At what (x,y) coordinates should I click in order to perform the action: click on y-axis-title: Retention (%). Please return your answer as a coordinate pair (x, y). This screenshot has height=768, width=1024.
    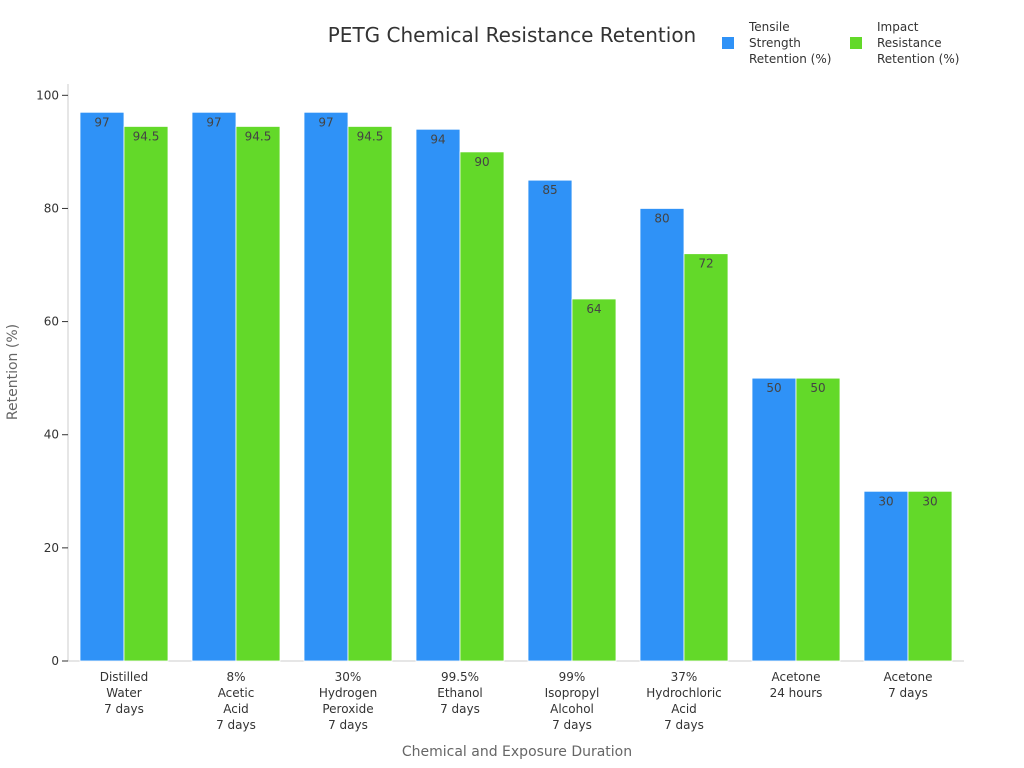
    Looking at the image, I should click on (13, 372).